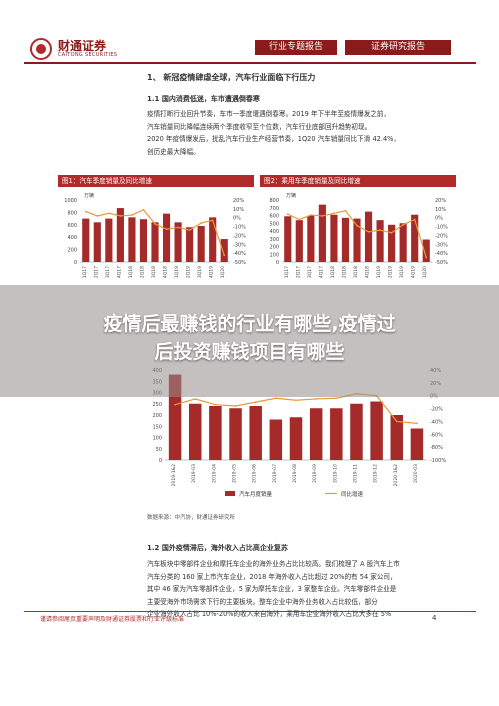 The height and width of the screenshot is (706, 499). What do you see at coordinates (72, 213) in the screenshot?
I see `y-tick-label: 800` at bounding box center [72, 213].